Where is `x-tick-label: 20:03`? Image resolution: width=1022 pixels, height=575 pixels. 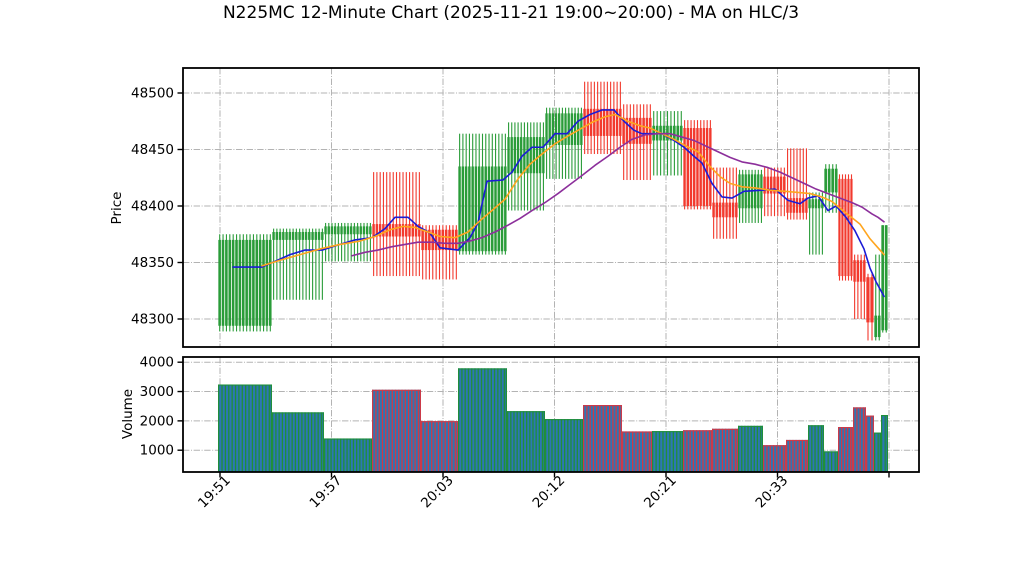
x-tick-label: 20:03 is located at coordinates (437, 492).